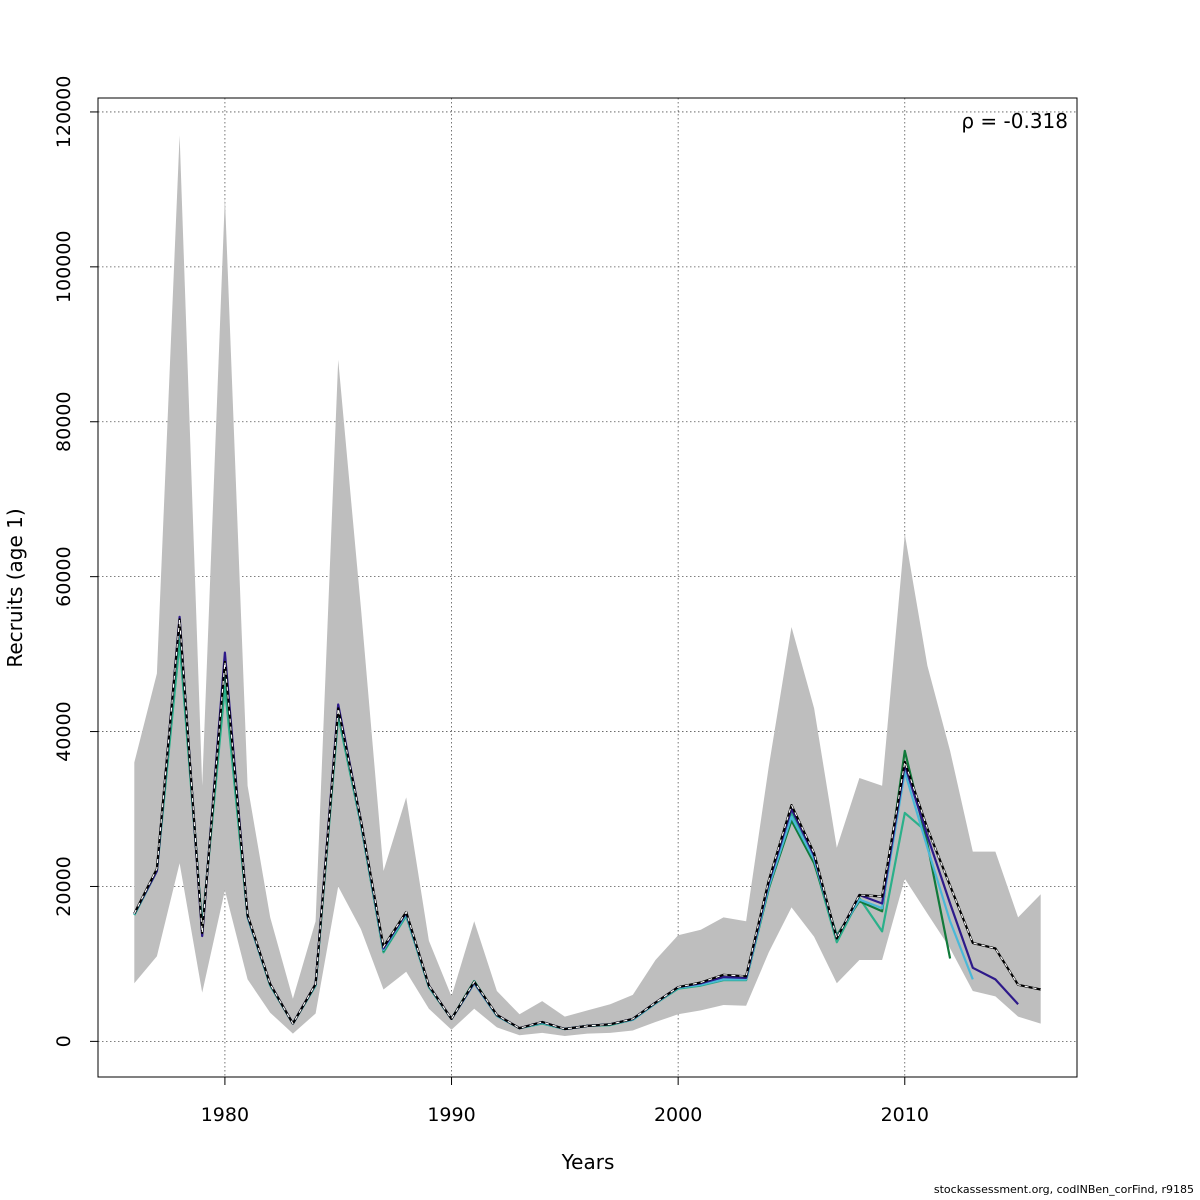 Image resolution: width=1200 pixels, height=1200 pixels. What do you see at coordinates (64, 1041) in the screenshot?
I see `y-tick-label: 0` at bounding box center [64, 1041].